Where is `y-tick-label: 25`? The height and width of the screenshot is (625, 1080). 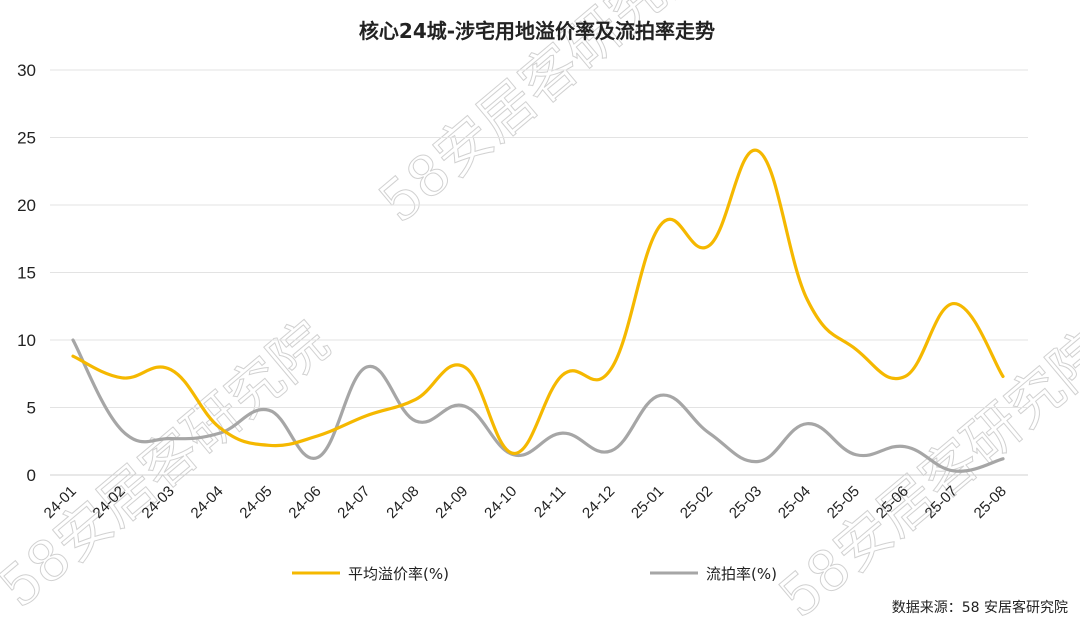 y-tick-label: 25 is located at coordinates (26, 138).